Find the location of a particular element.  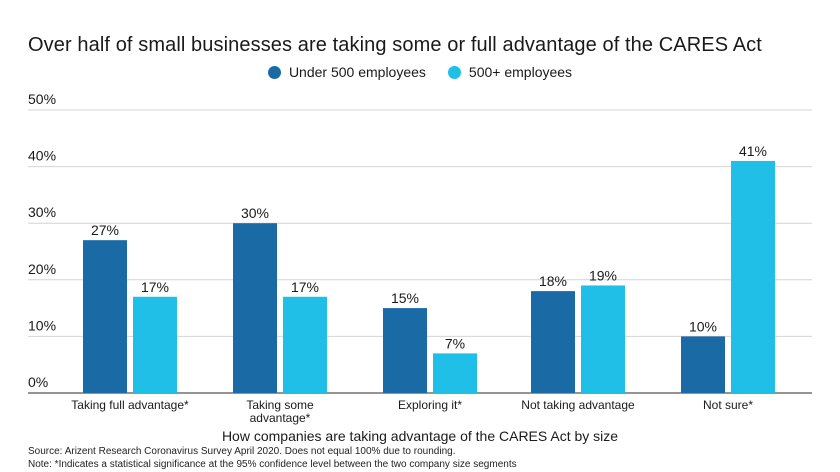

y-tick-label-50: 50% is located at coordinates (42, 99).